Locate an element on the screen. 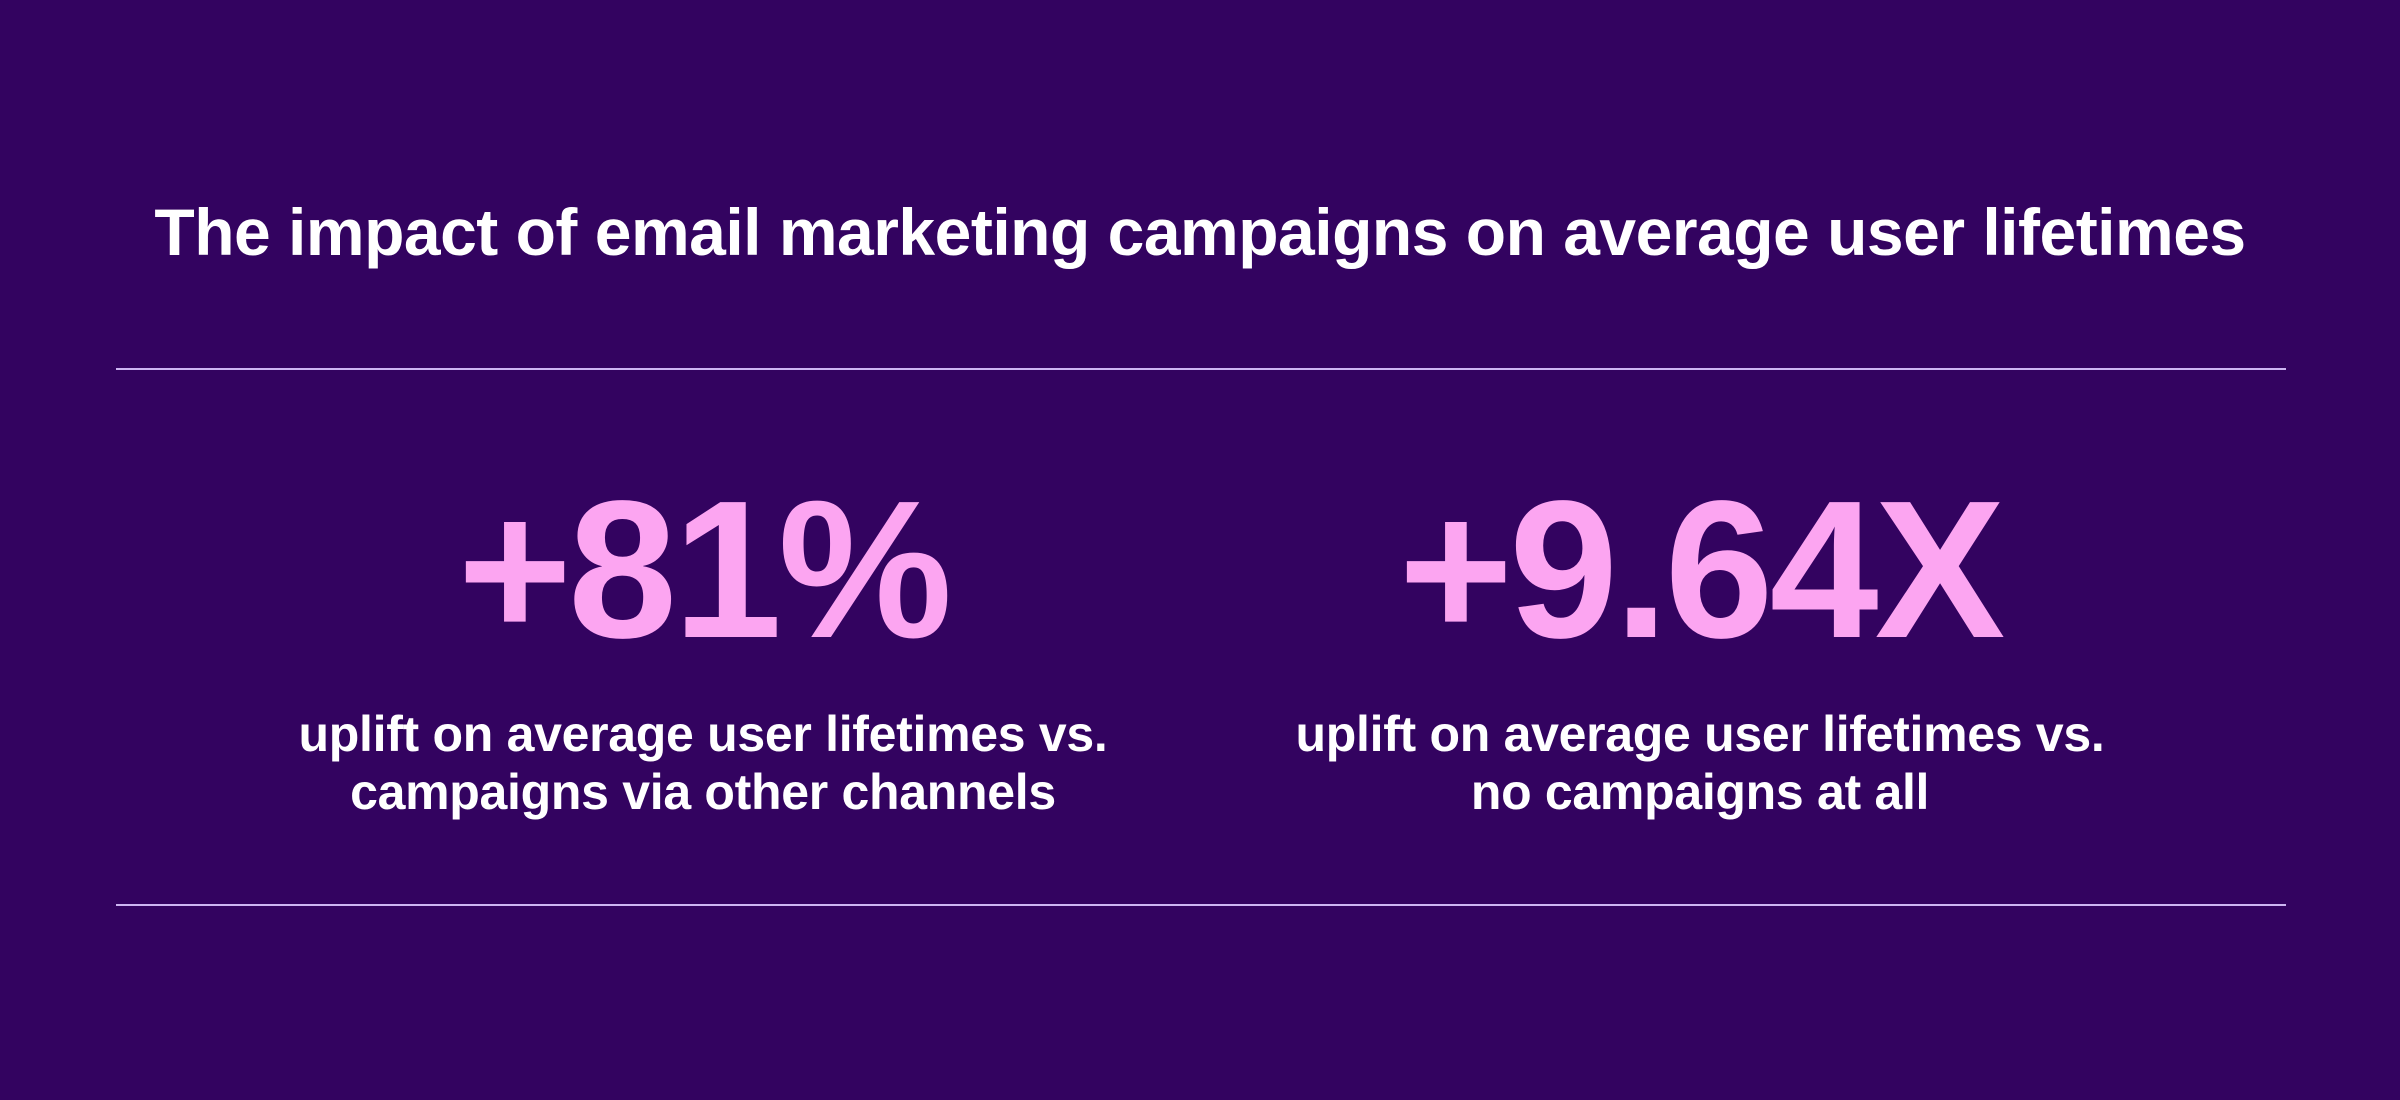 This screenshot has width=2400, height=1100. stat-caption-line: no campaigns at all is located at coordinates (1700, 792).